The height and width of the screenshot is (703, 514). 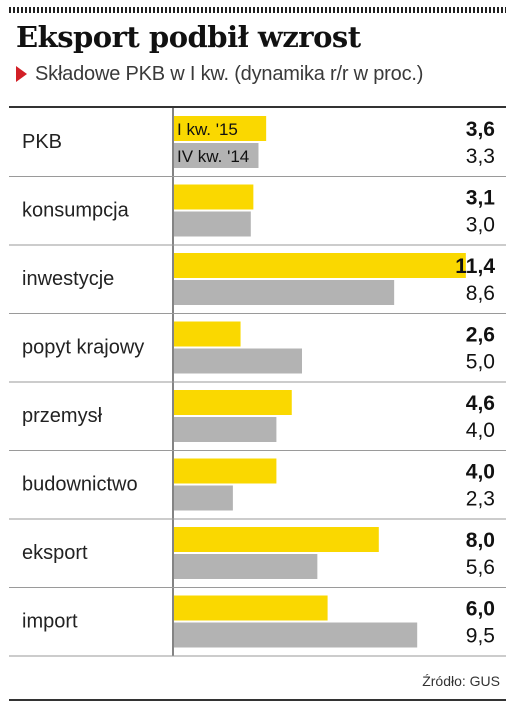 What do you see at coordinates (50, 622) in the screenshot?
I see `category-label: import` at bounding box center [50, 622].